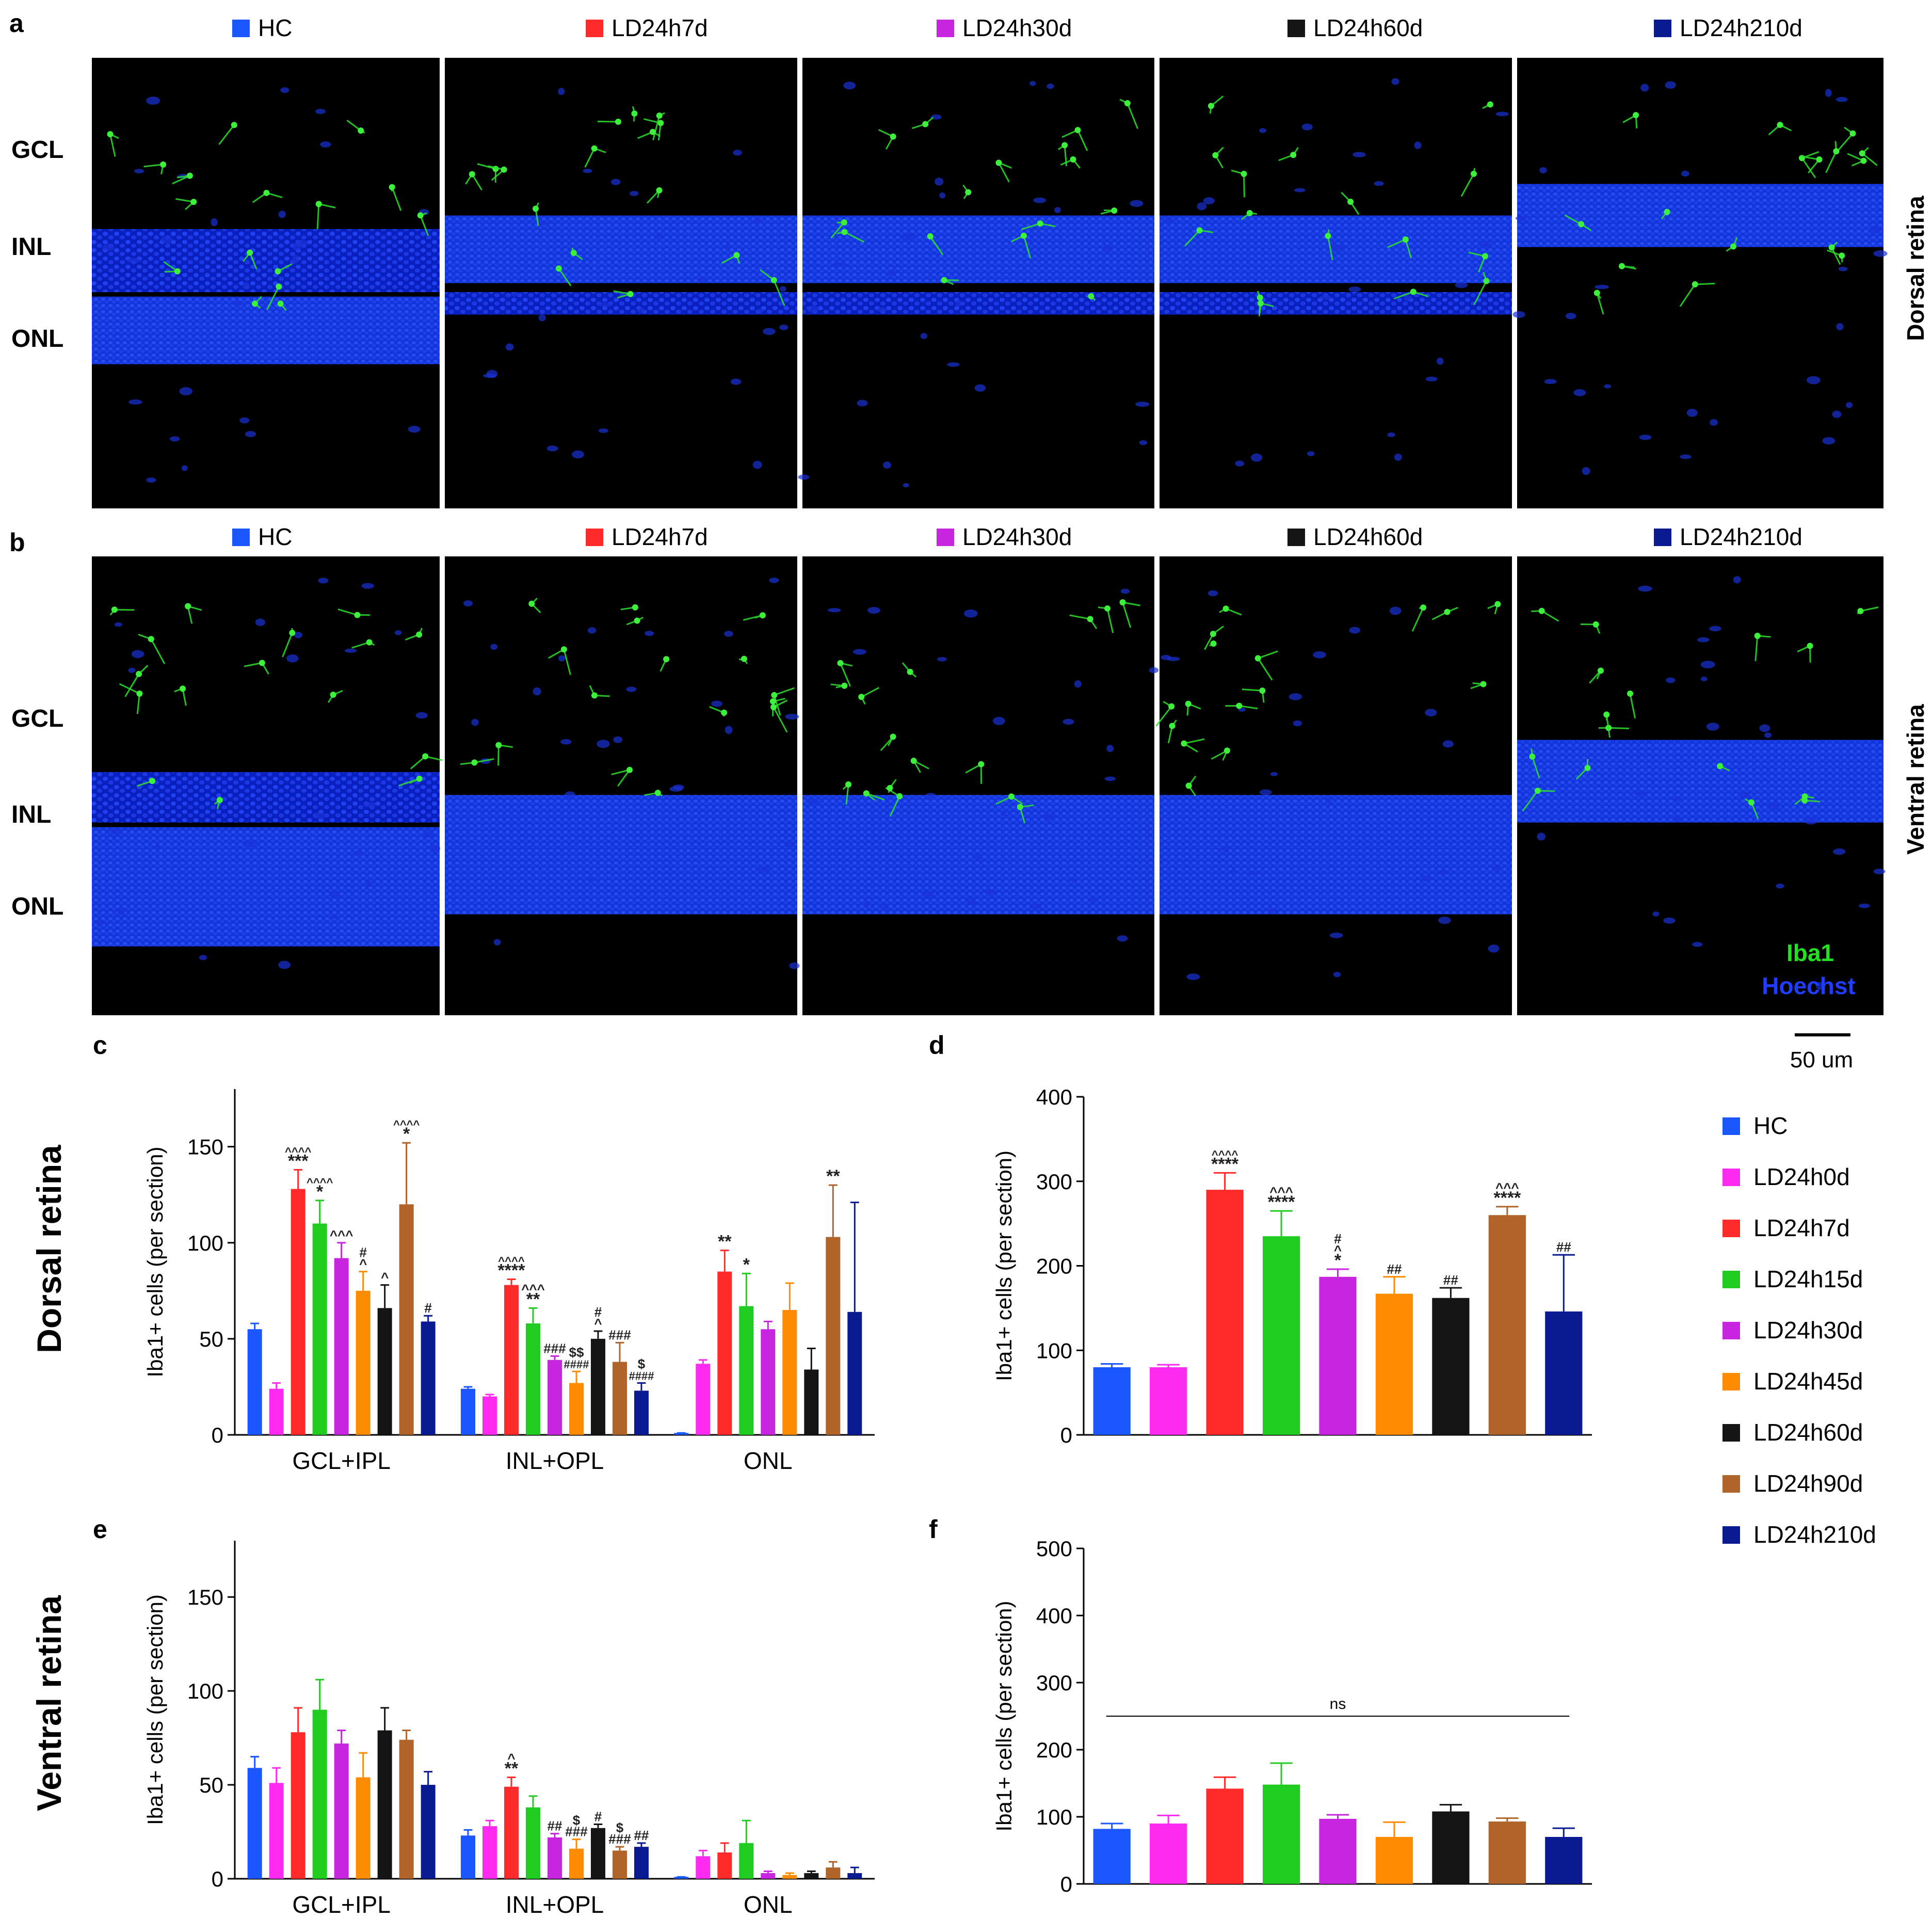 The width and height of the screenshot is (1932, 1919). I want to click on significance-mark: **, so click(512, 1769).